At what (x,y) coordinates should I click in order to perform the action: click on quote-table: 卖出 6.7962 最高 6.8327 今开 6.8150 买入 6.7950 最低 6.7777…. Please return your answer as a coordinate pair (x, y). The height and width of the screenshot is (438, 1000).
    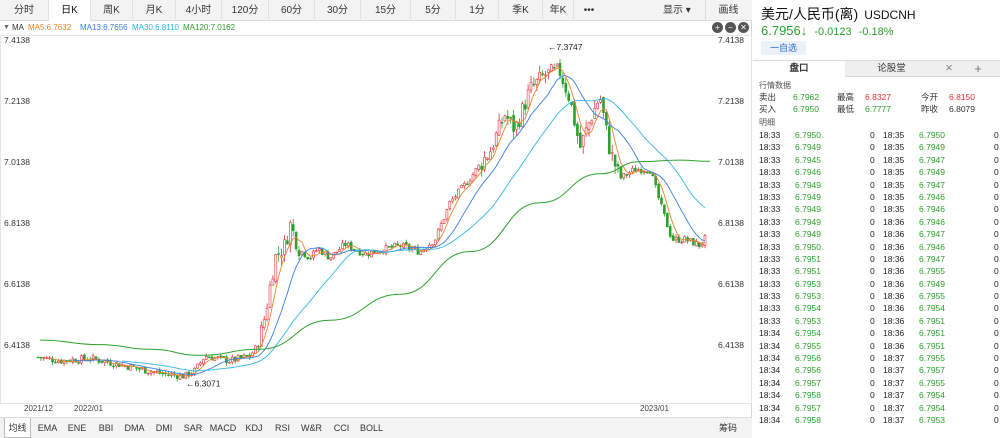
    Looking at the image, I should click on (876, 104).